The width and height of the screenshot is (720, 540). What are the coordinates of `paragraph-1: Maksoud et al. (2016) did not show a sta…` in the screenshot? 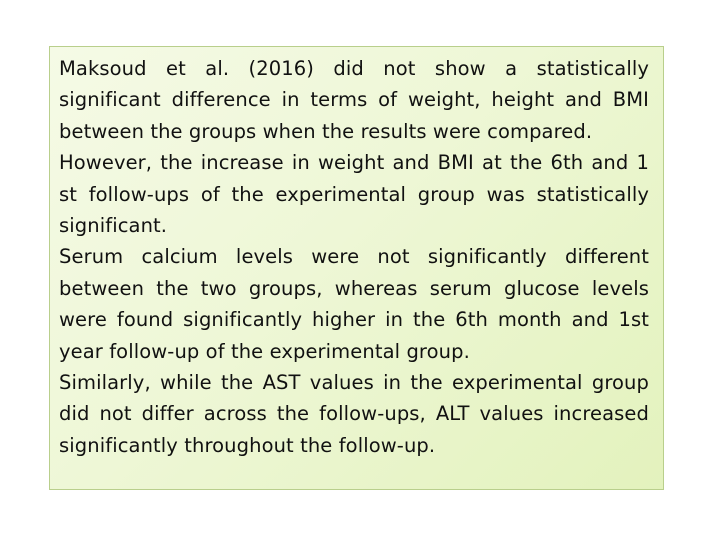 It's located at (354, 100).